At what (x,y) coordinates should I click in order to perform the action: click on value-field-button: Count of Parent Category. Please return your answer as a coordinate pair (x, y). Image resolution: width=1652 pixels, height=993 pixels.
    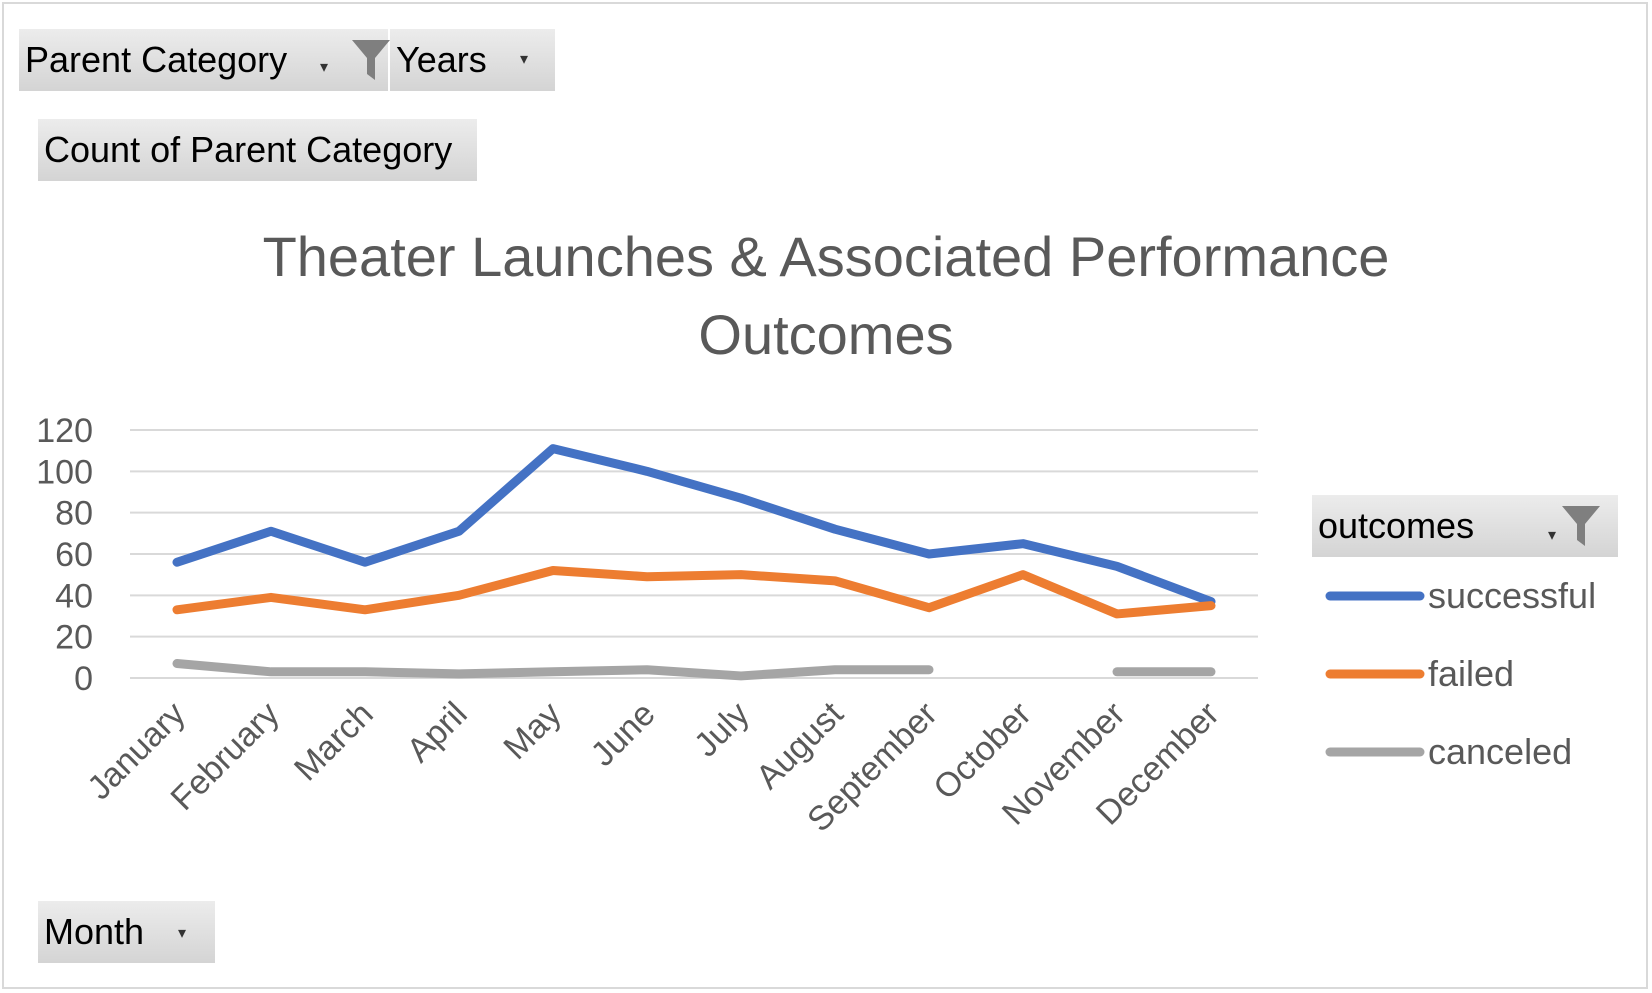
    Looking at the image, I should click on (257, 150).